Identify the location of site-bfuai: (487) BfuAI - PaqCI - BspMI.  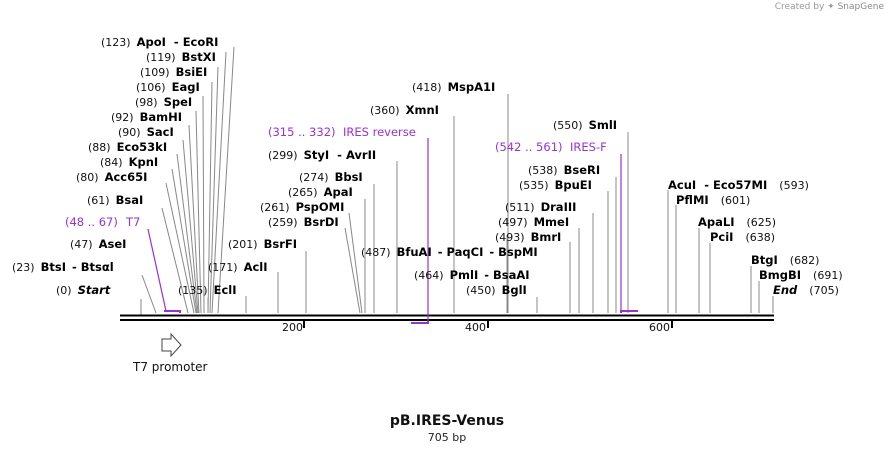
(449, 252).